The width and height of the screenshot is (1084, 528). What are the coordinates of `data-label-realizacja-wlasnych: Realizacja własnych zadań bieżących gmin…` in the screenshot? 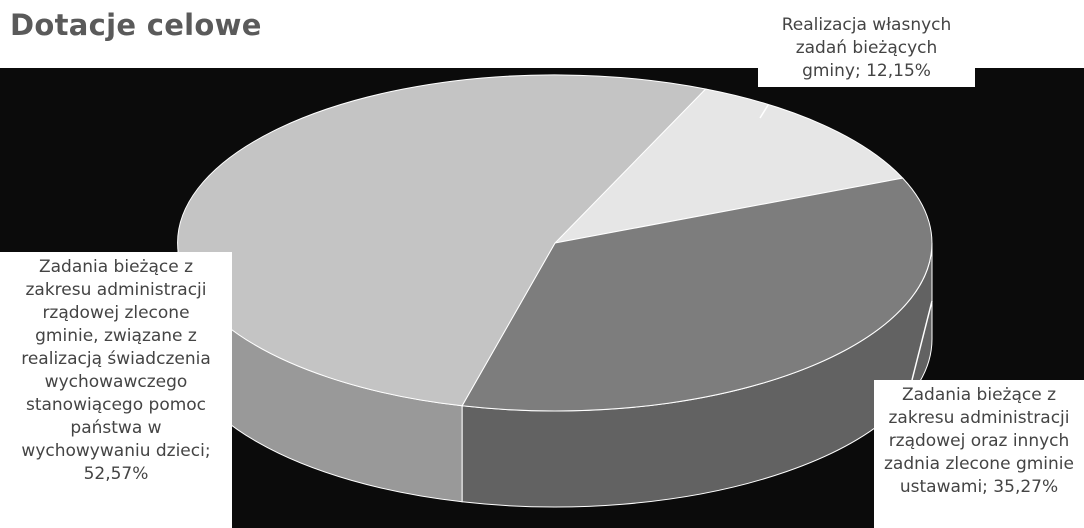 It's located at (866, 48).